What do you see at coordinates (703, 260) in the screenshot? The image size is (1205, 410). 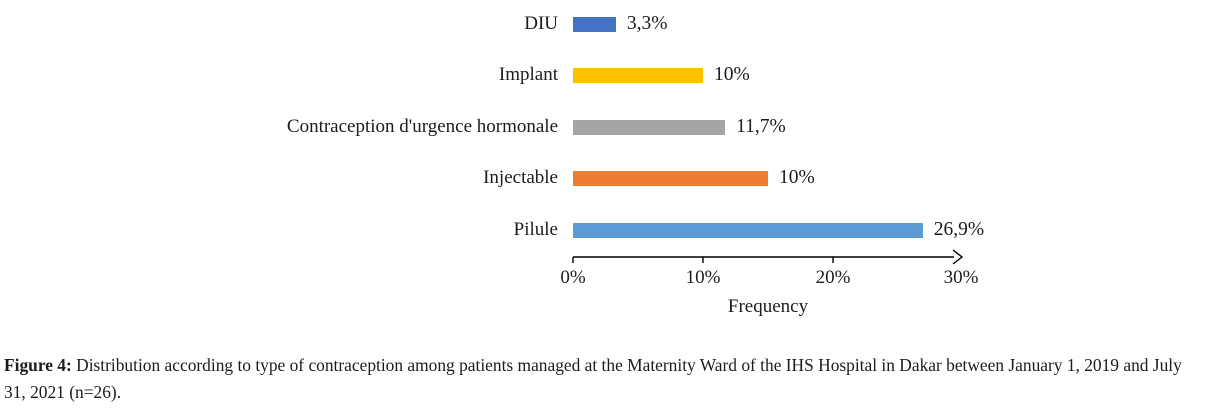 I see `x-axis-ticks` at bounding box center [703, 260].